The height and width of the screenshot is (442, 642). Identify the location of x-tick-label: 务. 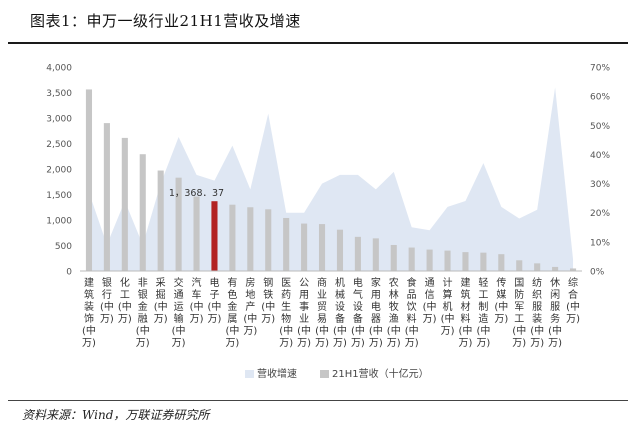
(555, 318).